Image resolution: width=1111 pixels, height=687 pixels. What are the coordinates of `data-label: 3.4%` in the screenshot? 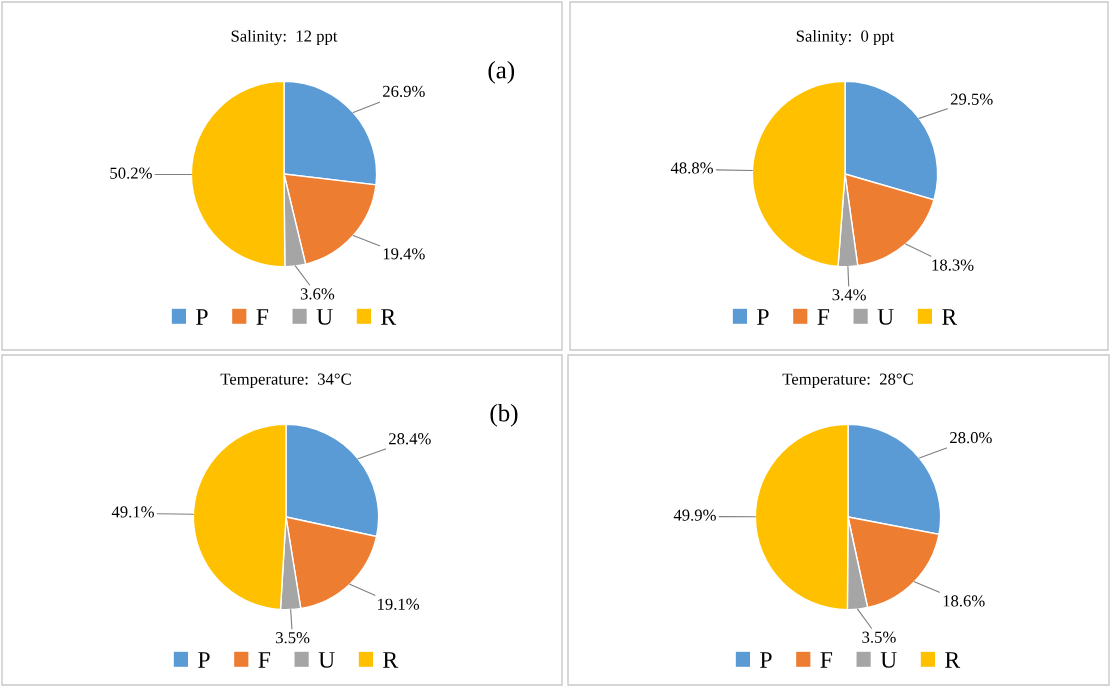 It's located at (849, 295).